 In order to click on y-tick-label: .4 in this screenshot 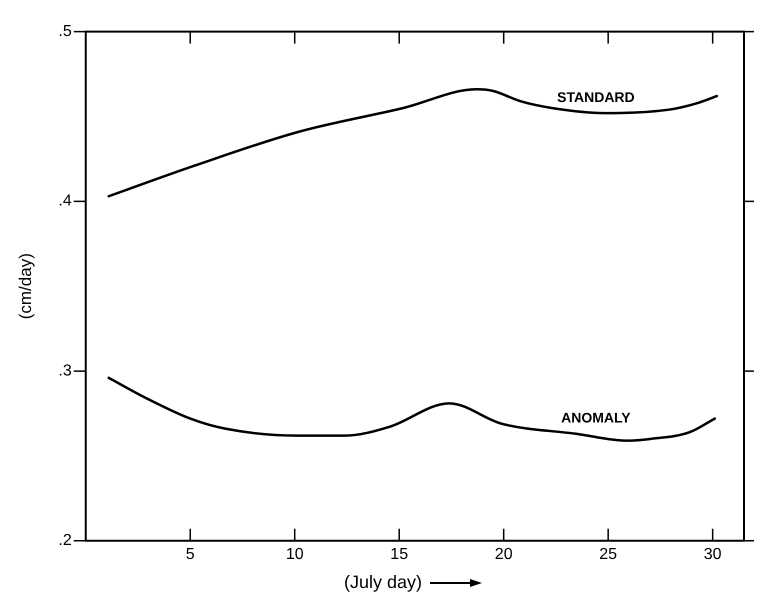, I will do `click(65, 201)`.